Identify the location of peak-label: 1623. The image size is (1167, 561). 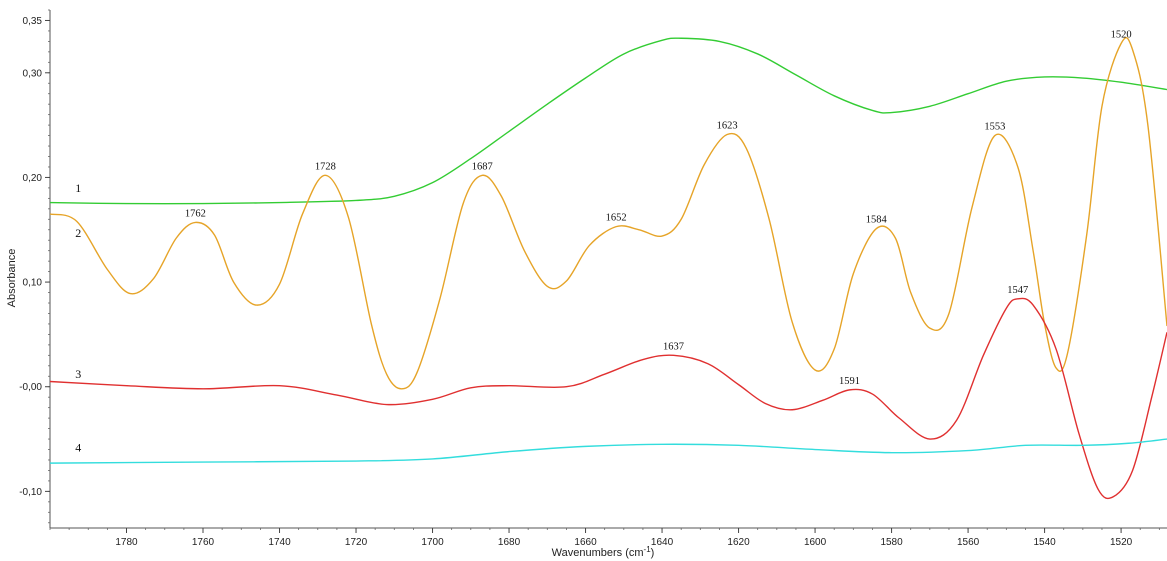
(727, 126).